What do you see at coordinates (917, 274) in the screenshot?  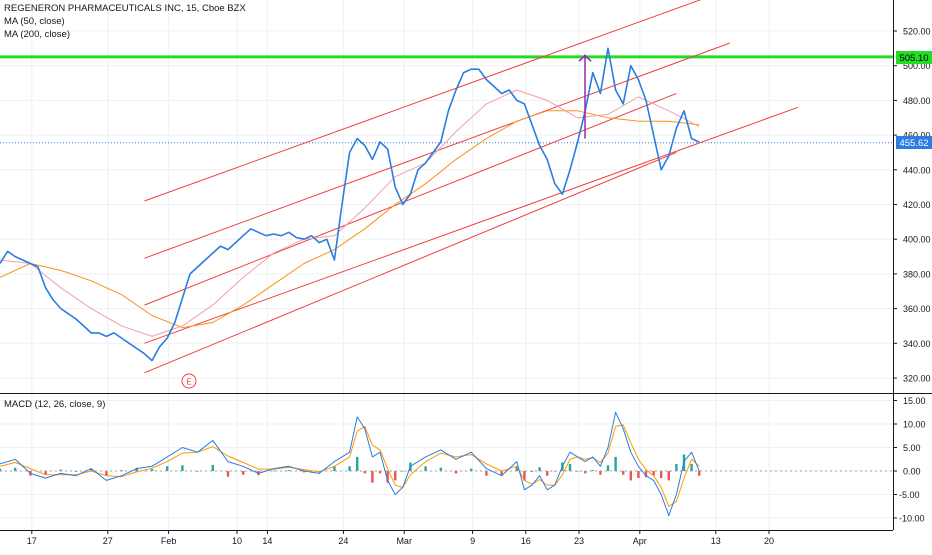 I see `price-tick-label: 380.00` at bounding box center [917, 274].